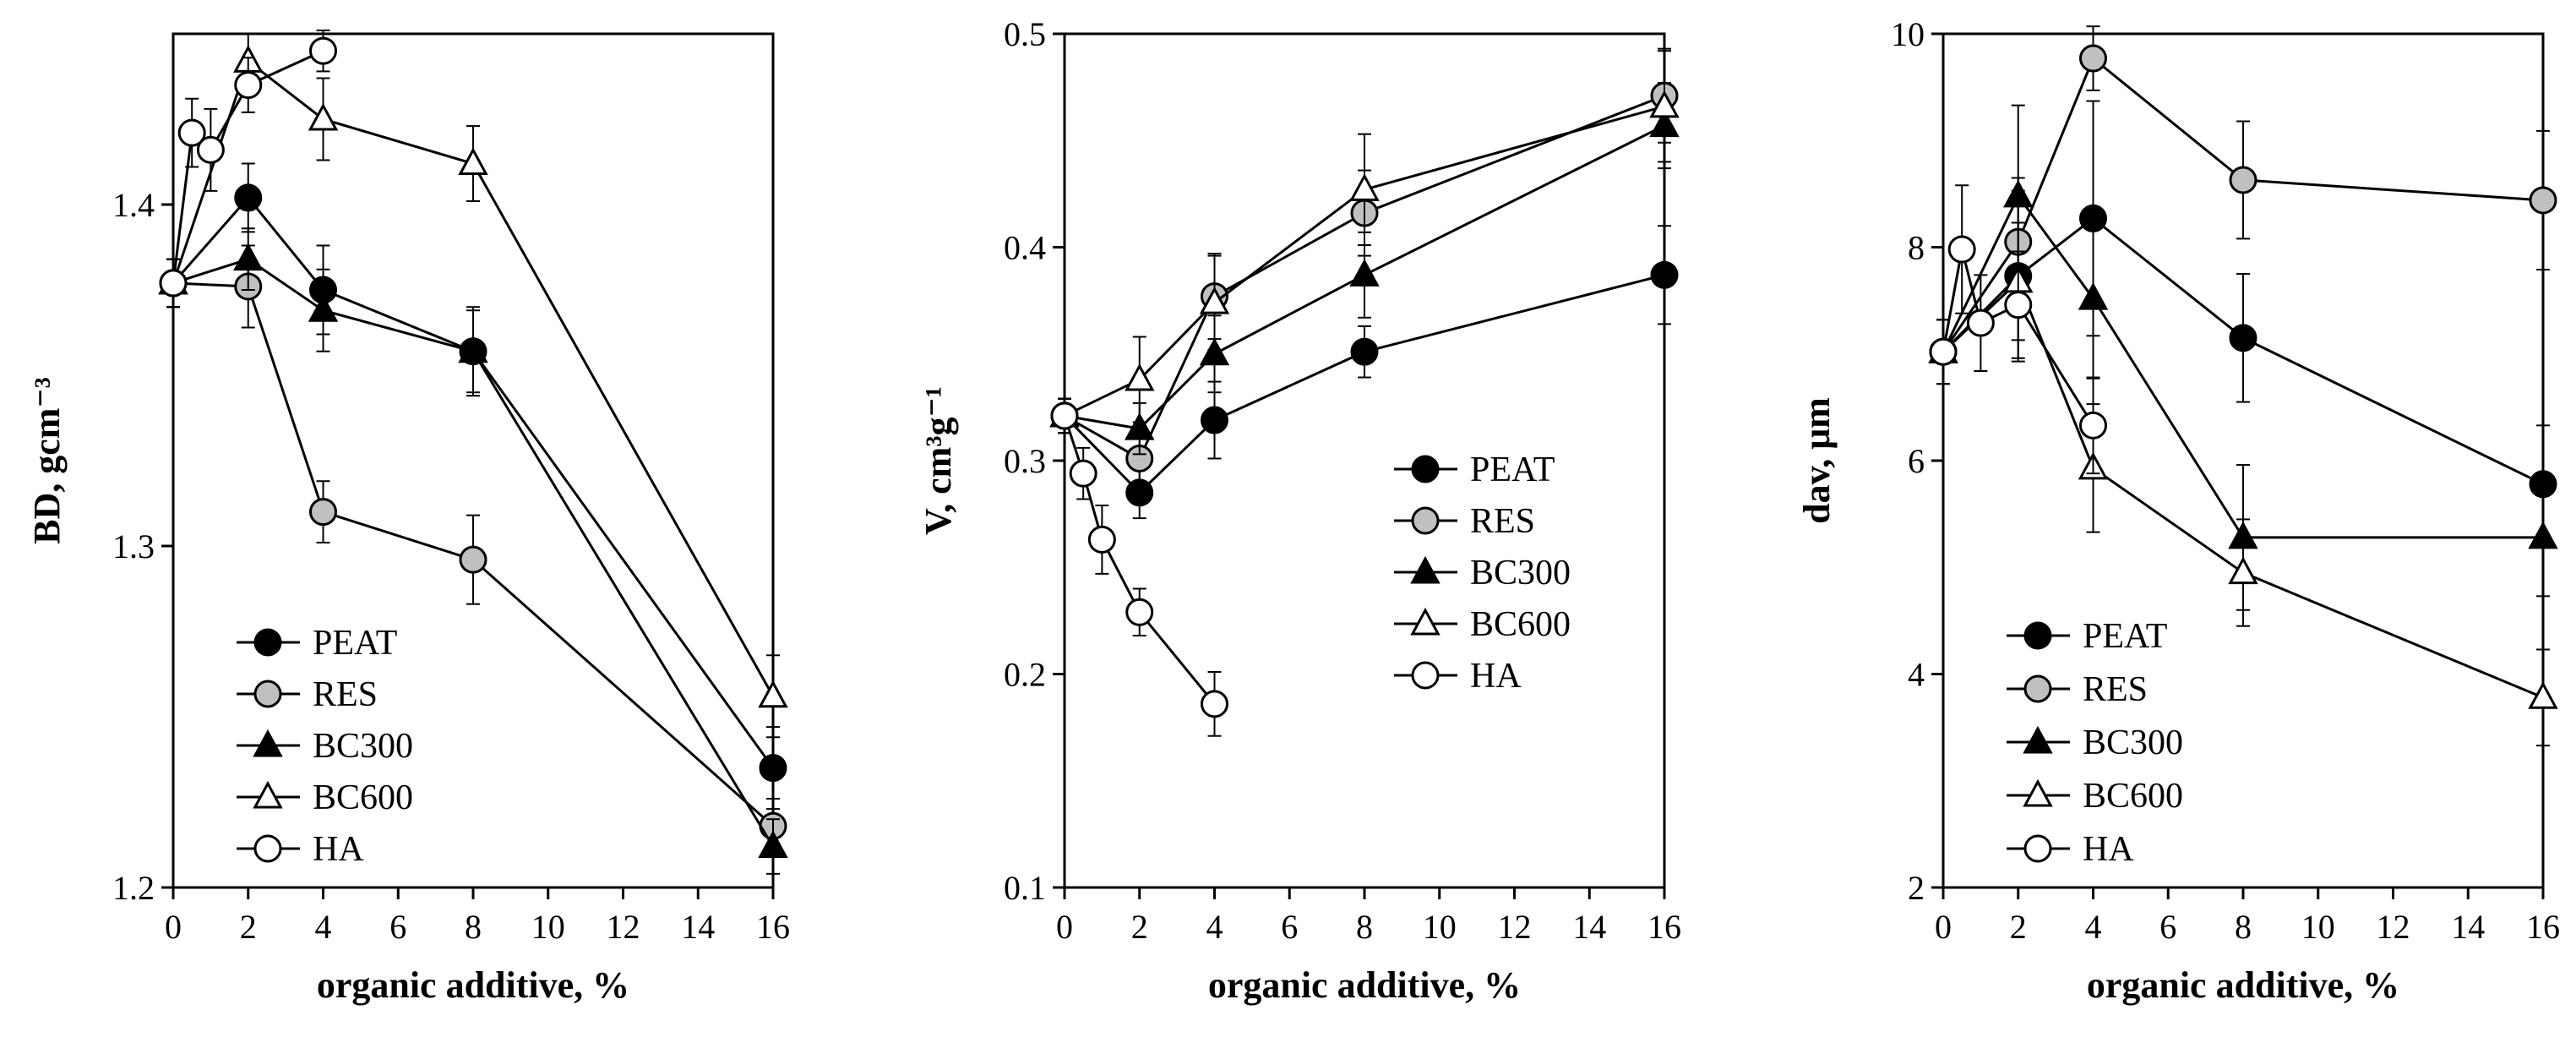  What do you see at coordinates (1917, 888) in the screenshot?
I see `y-tick-label: 2` at bounding box center [1917, 888].